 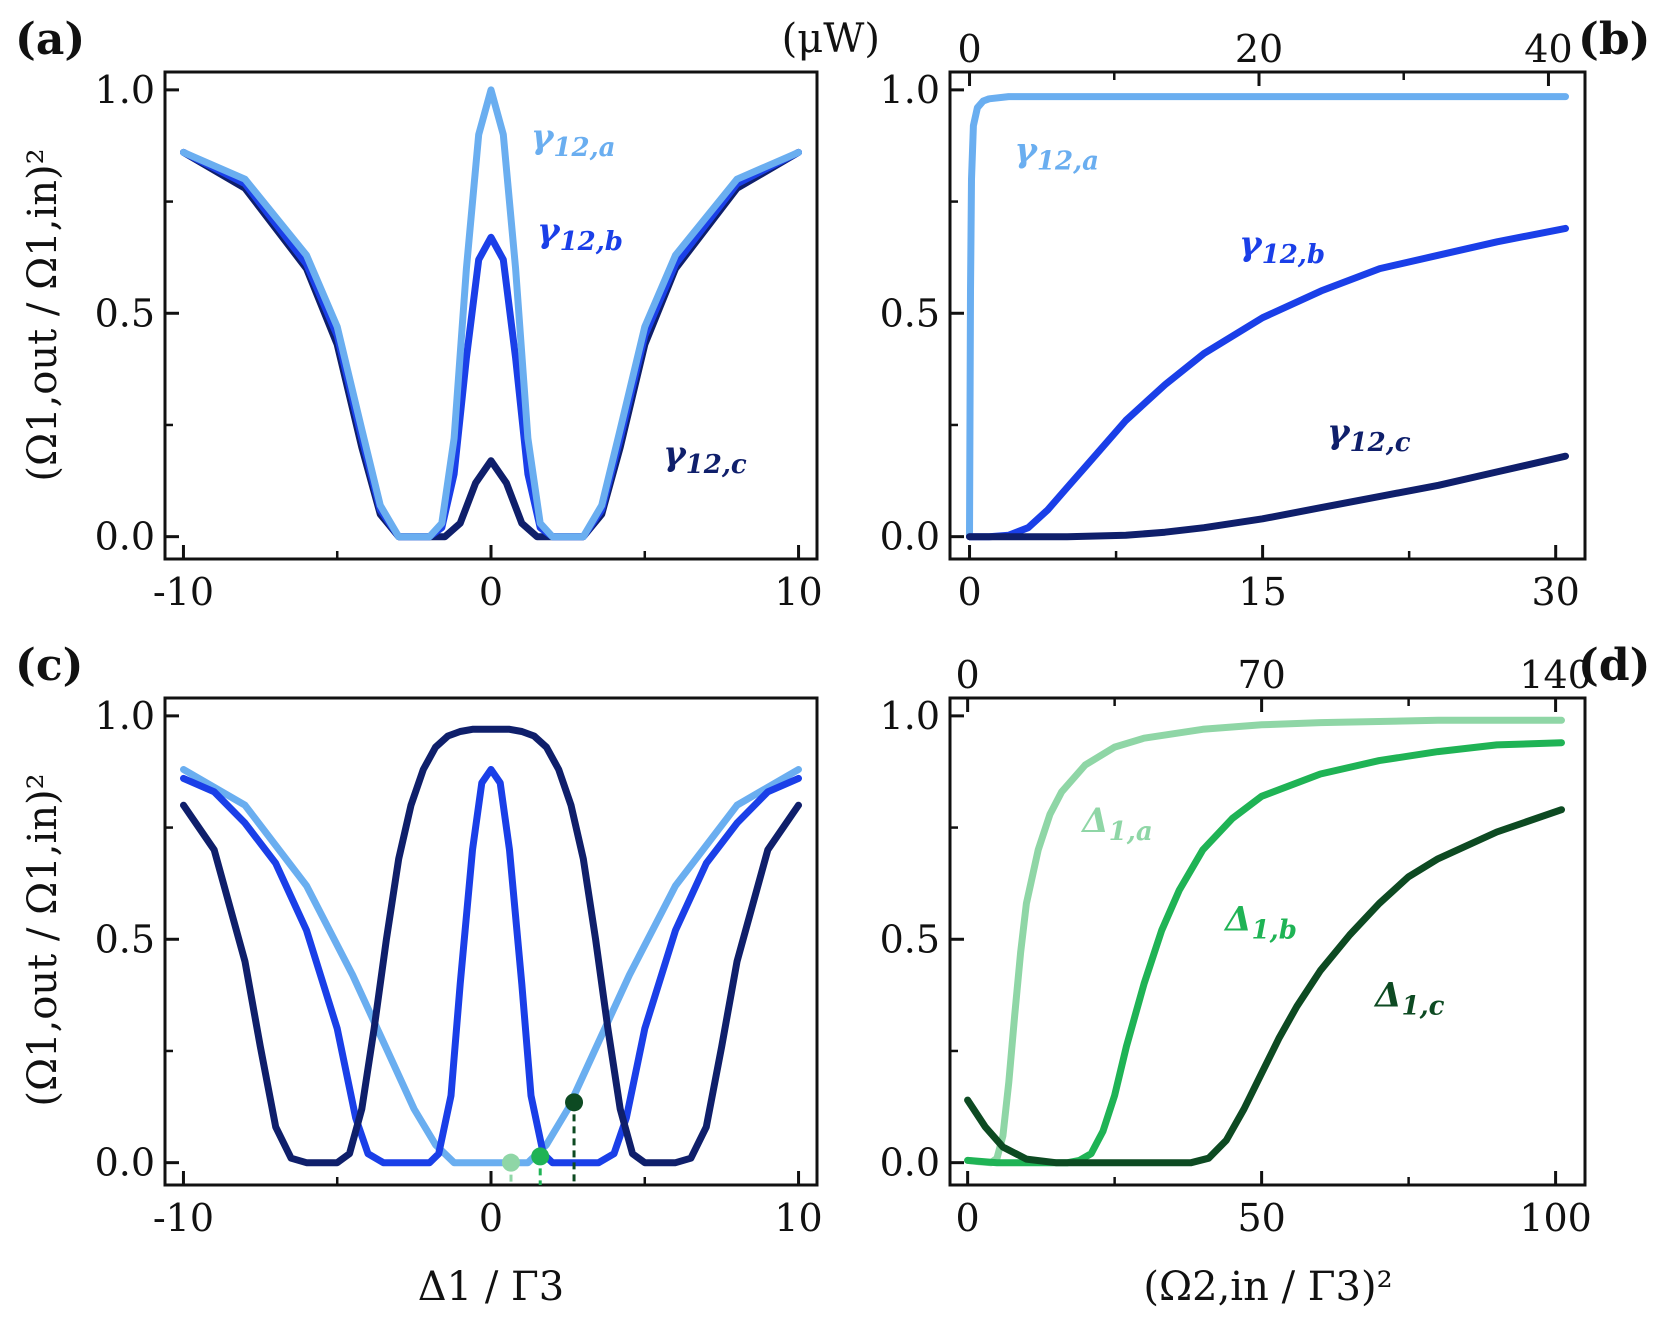 I want to click on y-axis-title-c: (Ω1,out / Ω1,in)², so click(x=43, y=939).